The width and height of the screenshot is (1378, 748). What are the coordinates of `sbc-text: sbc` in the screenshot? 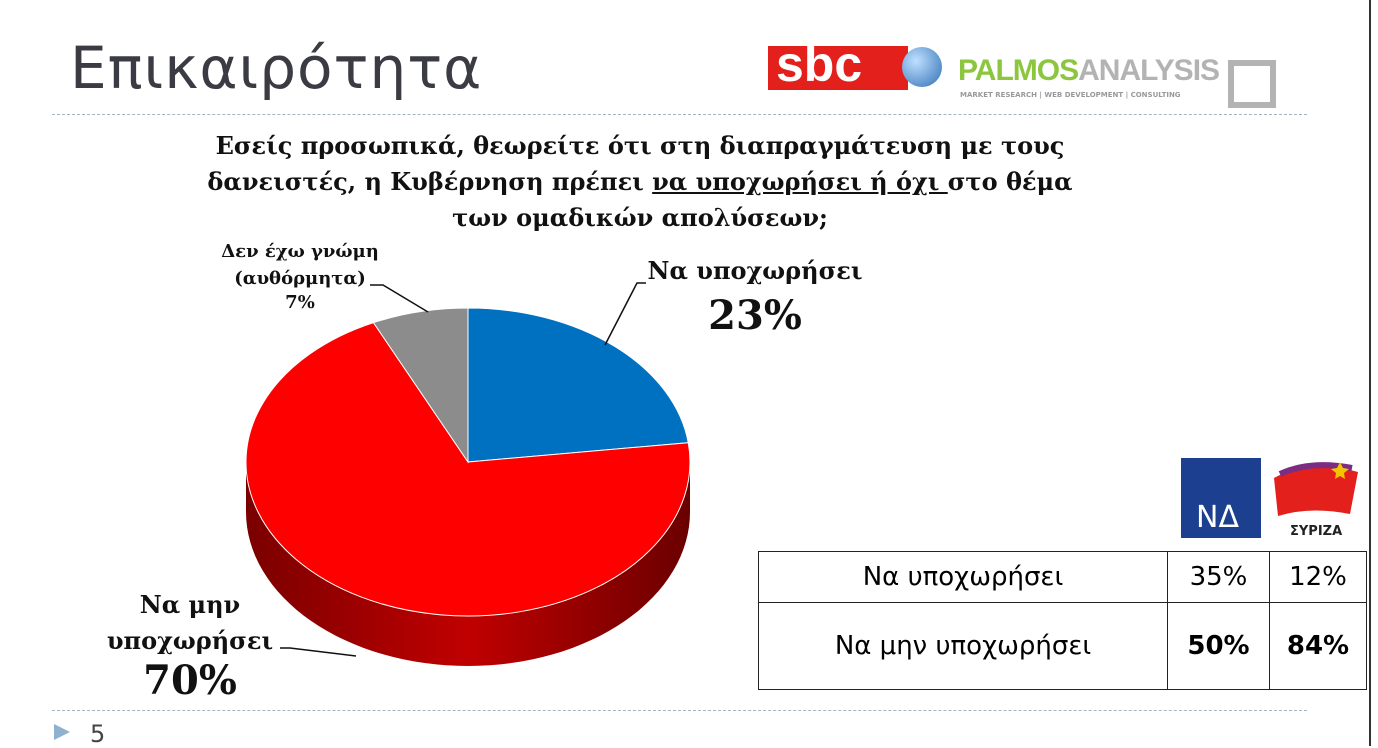 It's located at (819, 64).